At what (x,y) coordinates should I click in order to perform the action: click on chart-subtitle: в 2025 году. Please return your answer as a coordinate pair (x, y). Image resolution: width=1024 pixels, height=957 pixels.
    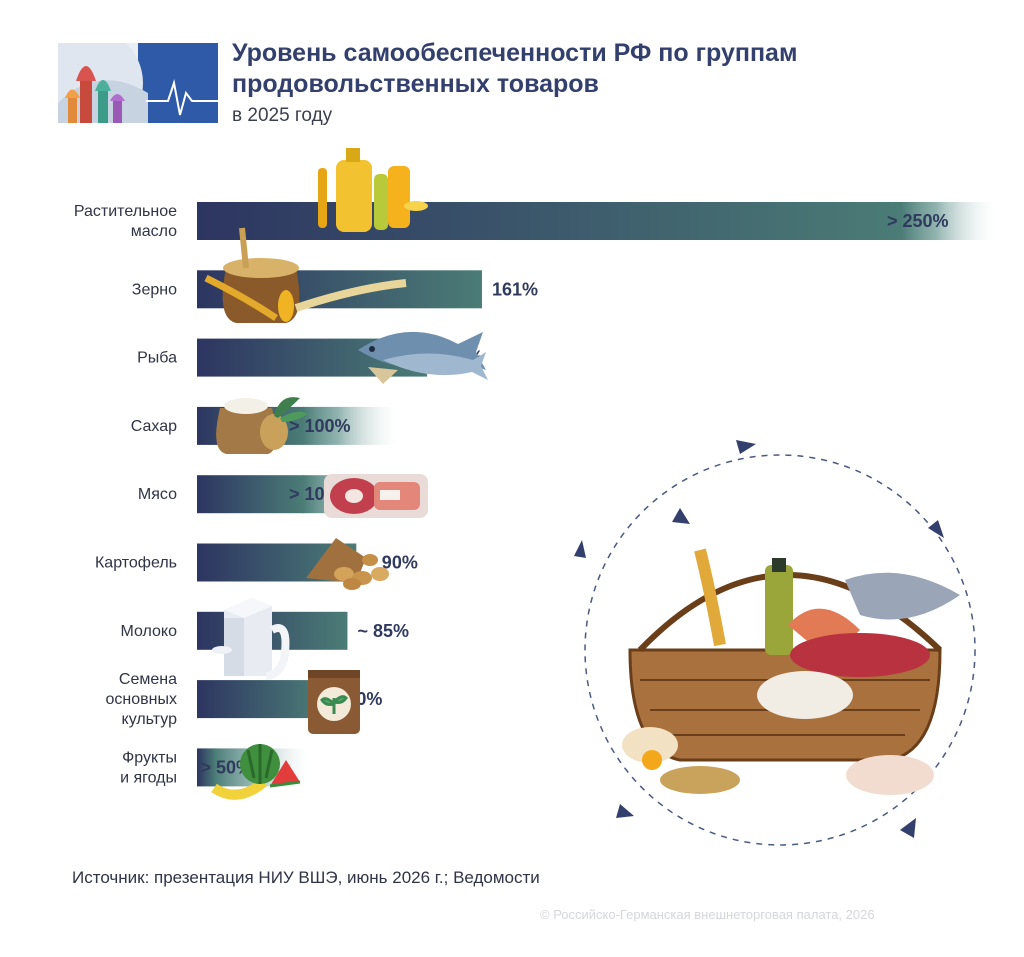
    Looking at the image, I should click on (282, 115).